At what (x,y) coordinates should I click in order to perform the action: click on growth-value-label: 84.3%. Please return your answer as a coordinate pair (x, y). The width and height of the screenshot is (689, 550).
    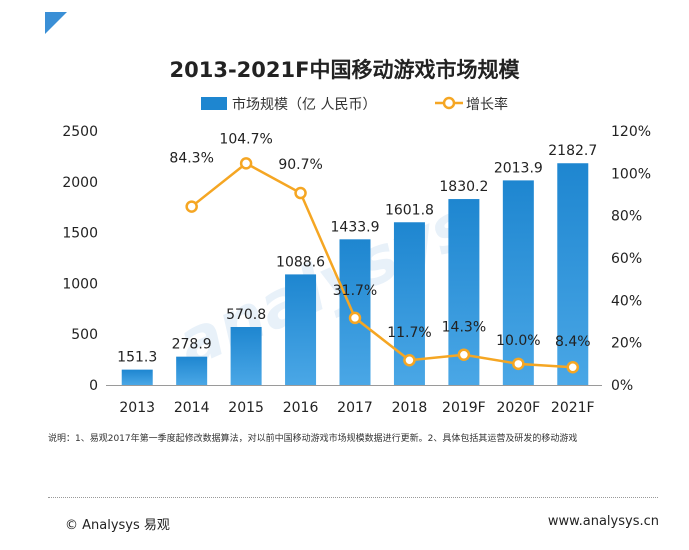
    Looking at the image, I should click on (191, 159).